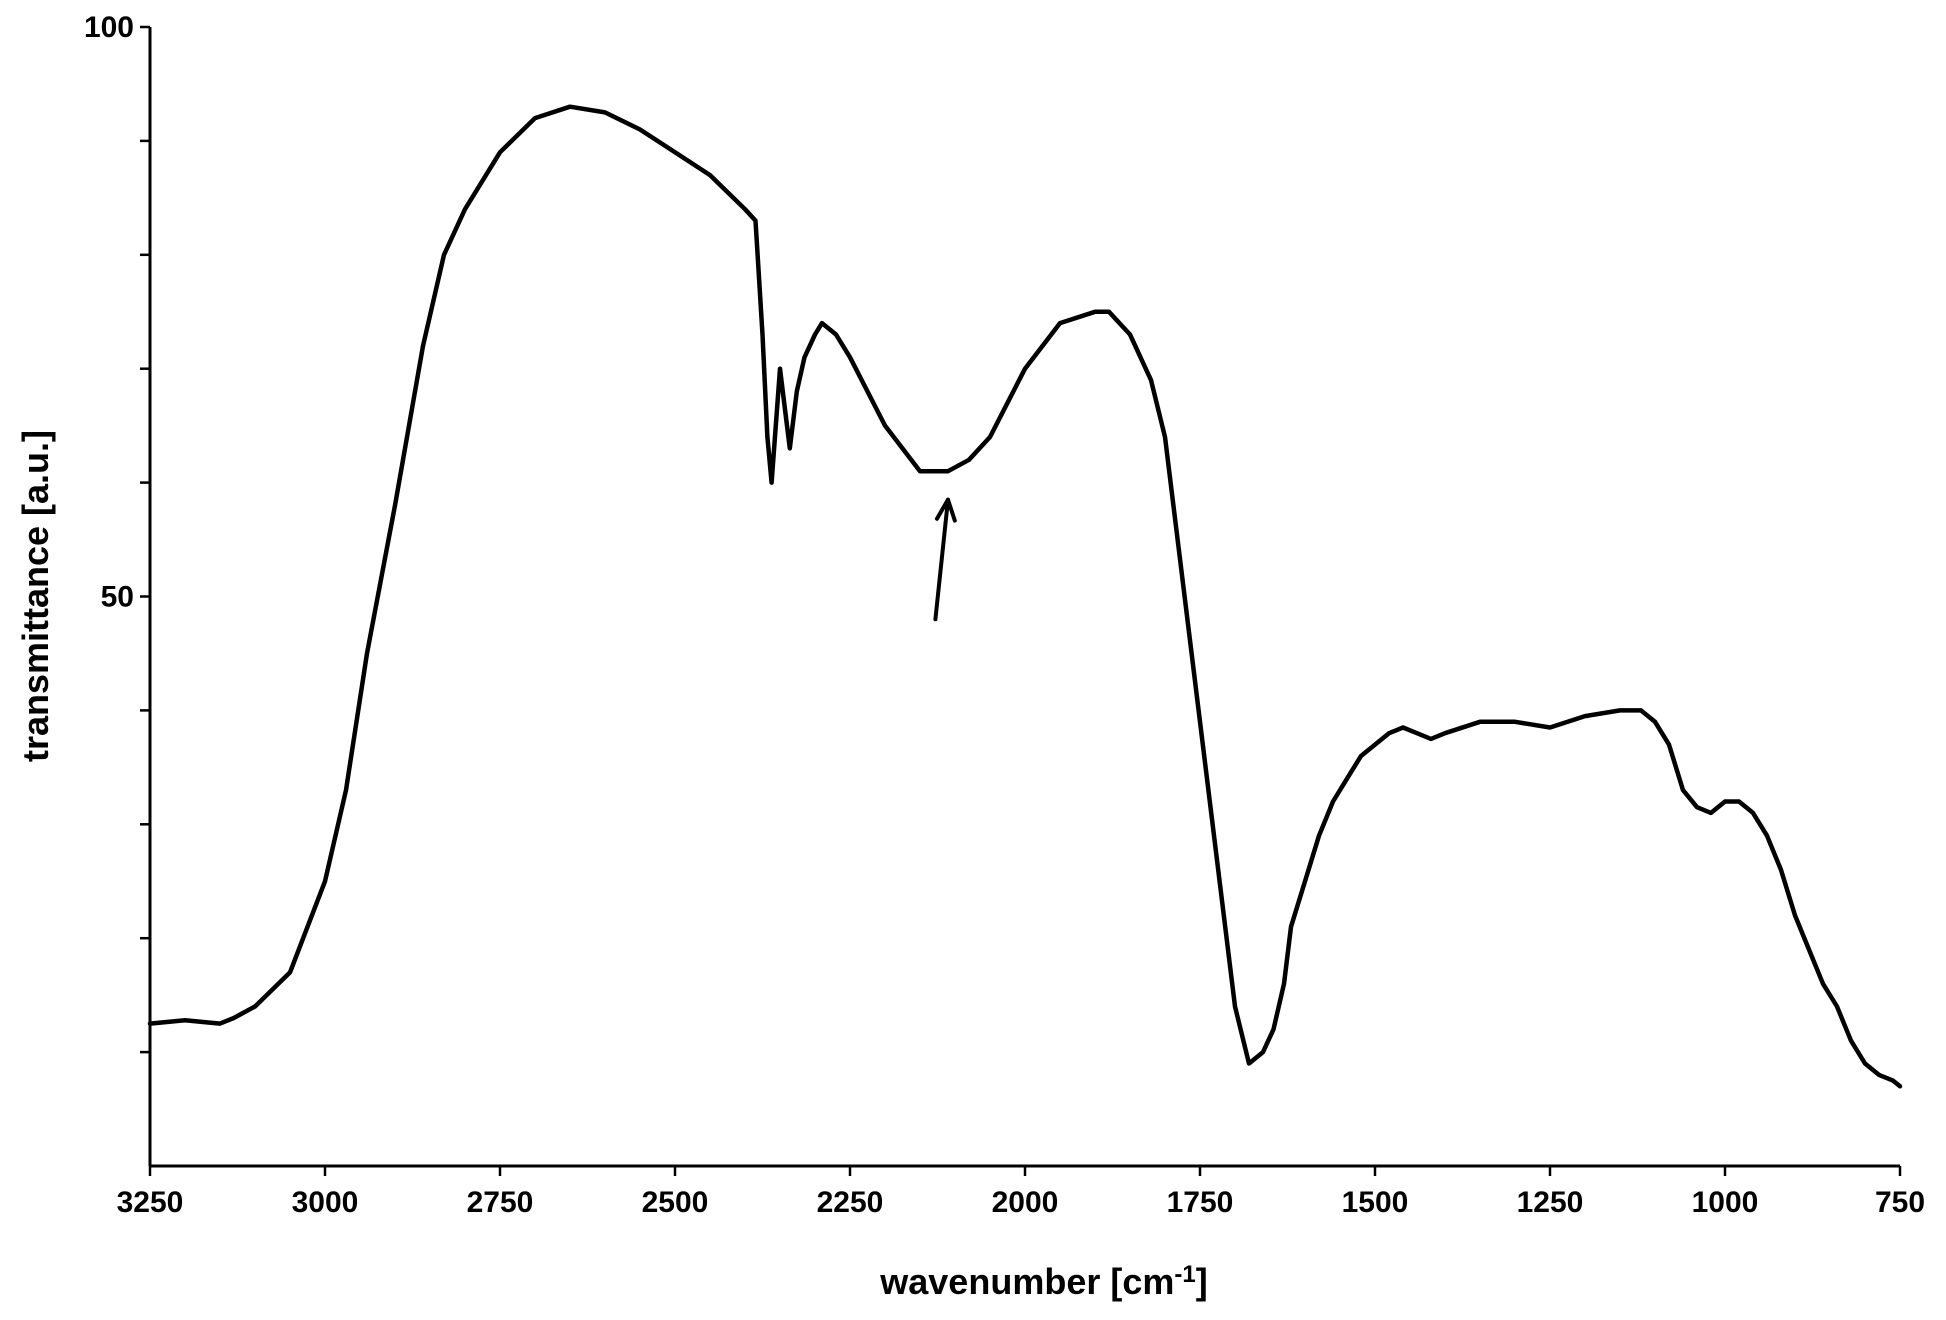 The image size is (1946, 1320). I want to click on x-tick-label: 750, so click(1900, 1202).